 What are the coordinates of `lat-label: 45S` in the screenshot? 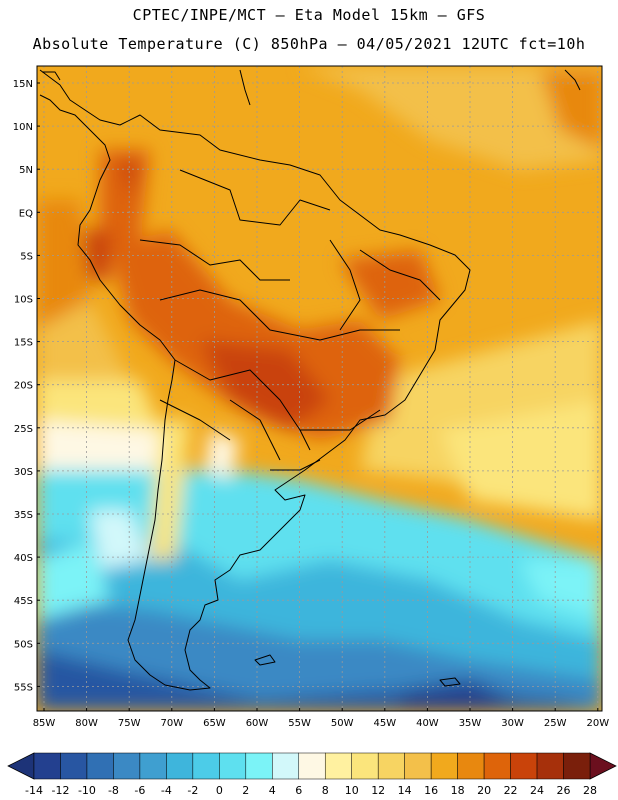 It's located at (23, 601).